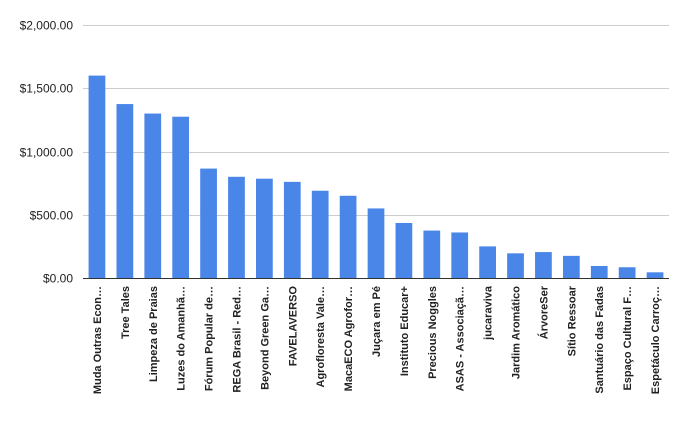 The width and height of the screenshot is (690, 428). I want to click on y-tick-label: $1,000.00, so click(47, 153).